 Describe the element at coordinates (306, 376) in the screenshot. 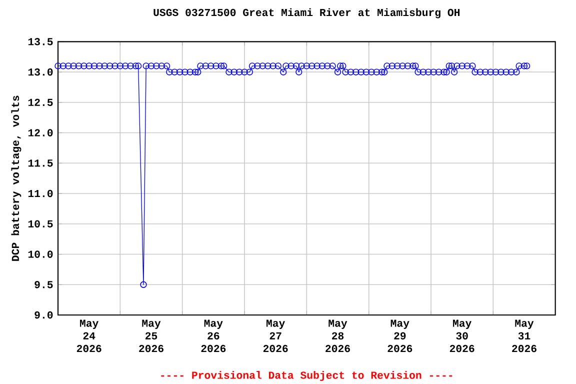

I see `text: ---- Provisional Data Subject to Revision ----` at that location.